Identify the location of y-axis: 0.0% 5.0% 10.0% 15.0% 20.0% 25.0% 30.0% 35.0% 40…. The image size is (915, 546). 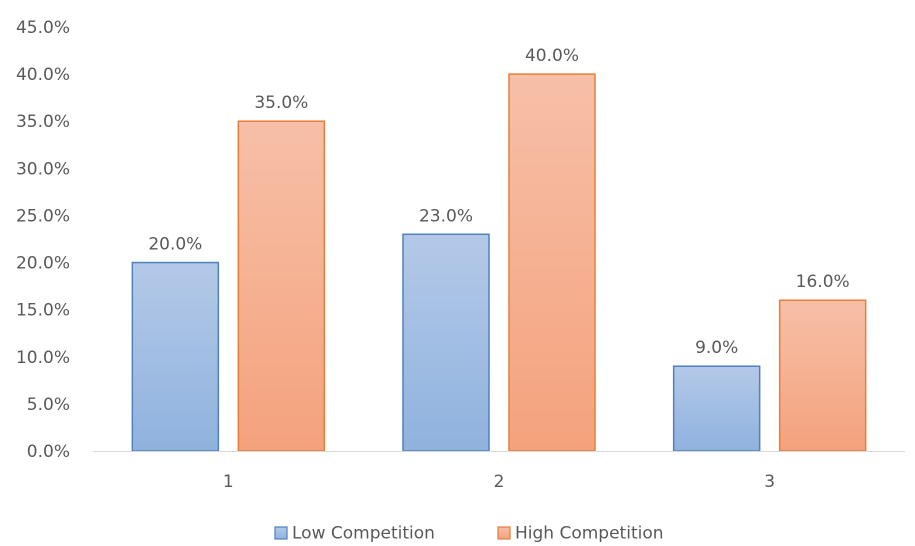
(43, 240).